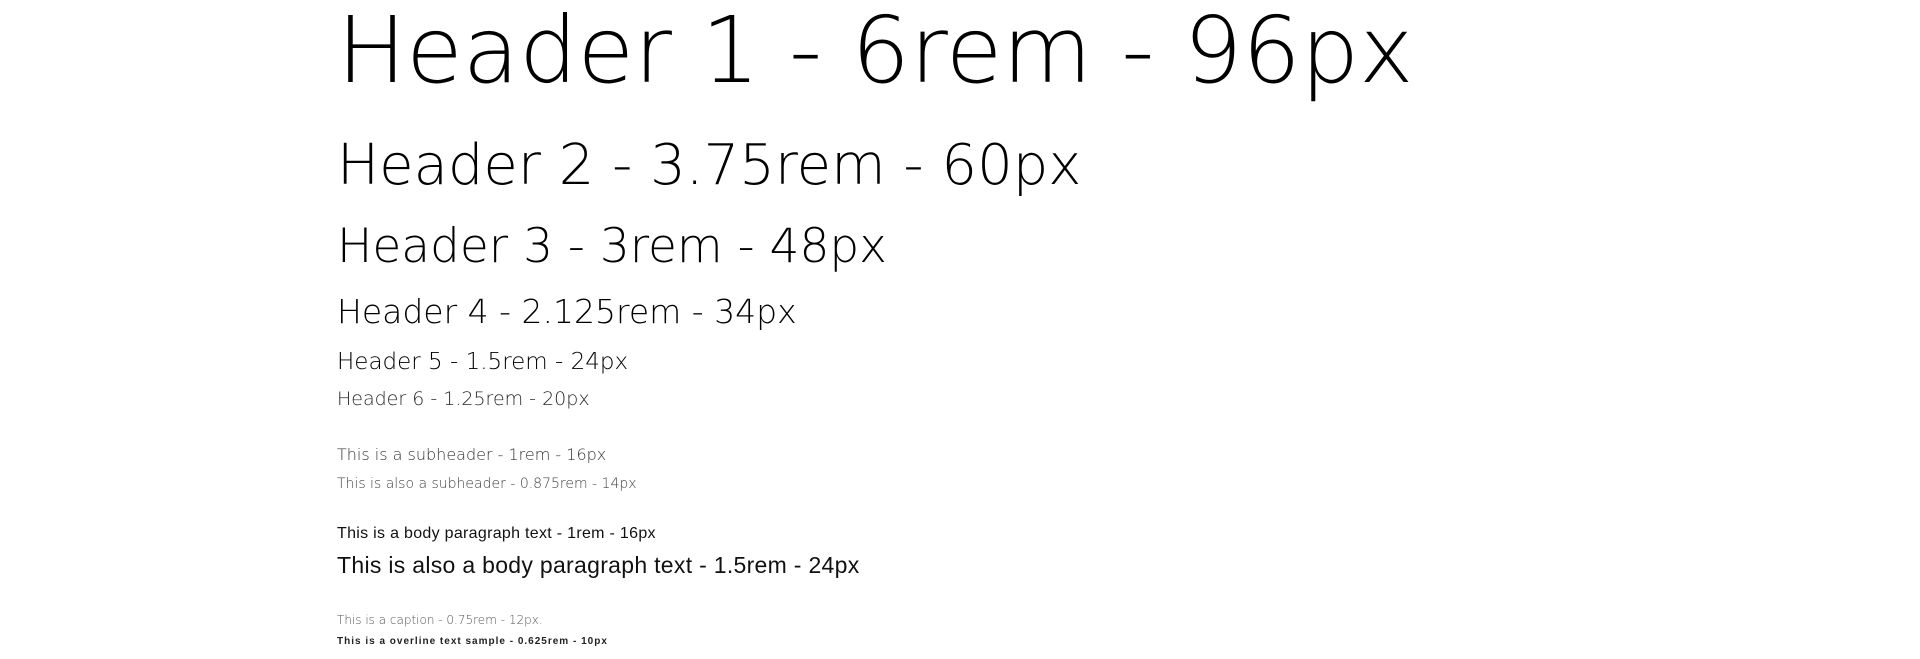  What do you see at coordinates (472, 454) in the screenshot?
I see `subheader-1-sample: This is a subheader - 1rem - 16px` at bounding box center [472, 454].